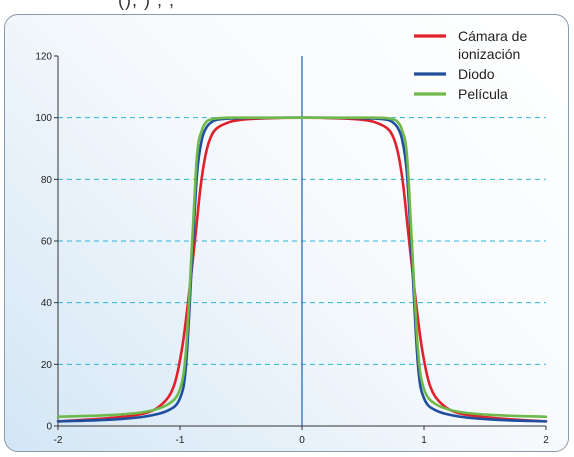  Describe the element at coordinates (287, 7) in the screenshot. I see `clipped-header: (), ) , ,` at that location.